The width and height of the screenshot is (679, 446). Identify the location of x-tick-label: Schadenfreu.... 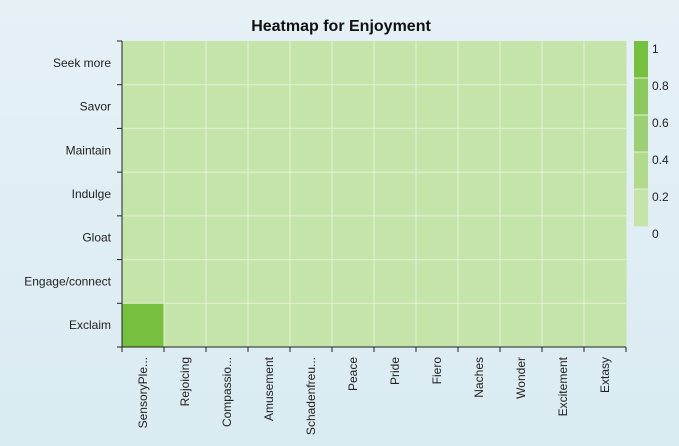
(311, 396).